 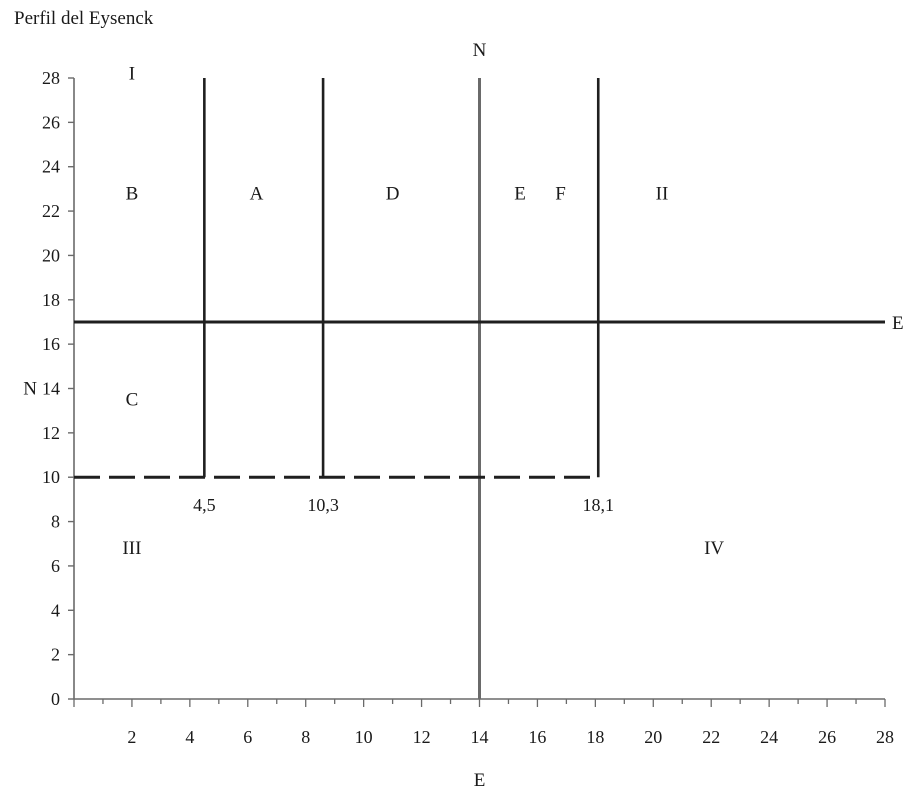 I want to click on cut-line-label: 4,5, so click(x=204, y=505).